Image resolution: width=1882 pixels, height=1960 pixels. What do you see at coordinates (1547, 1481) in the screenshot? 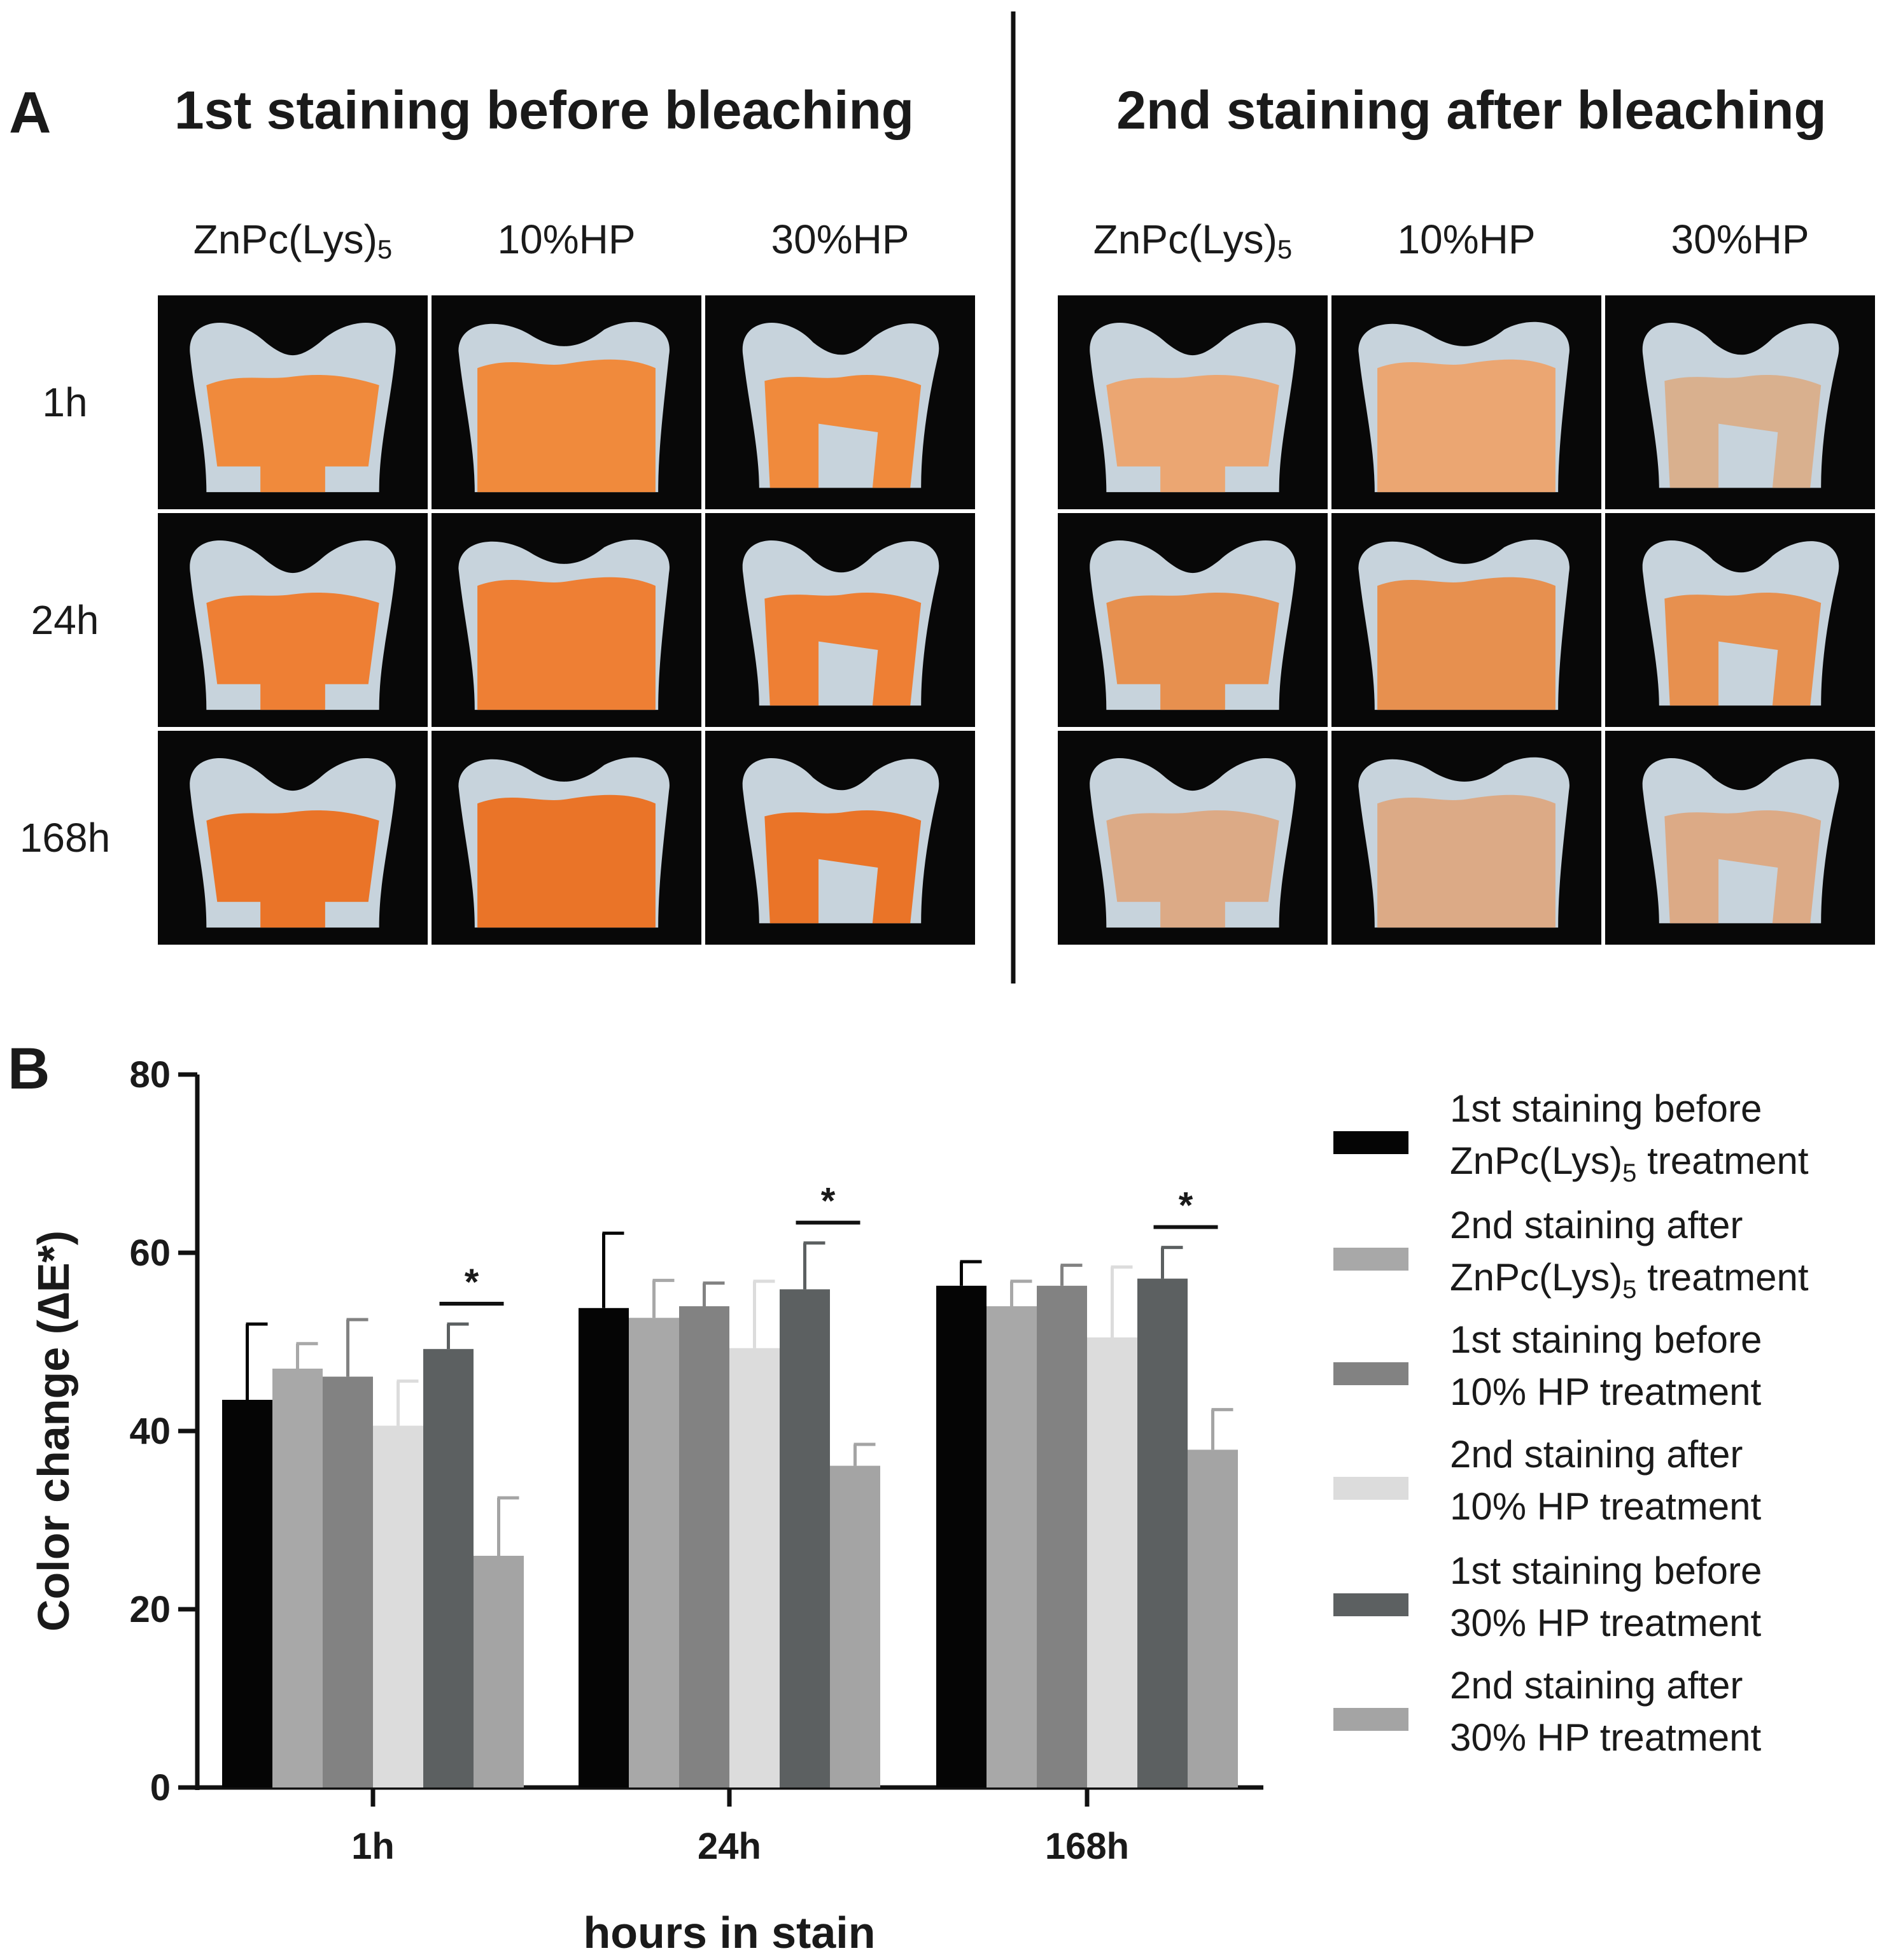
I see `legend-entry-4: 2nd staining after 10% HP treatment` at bounding box center [1547, 1481].